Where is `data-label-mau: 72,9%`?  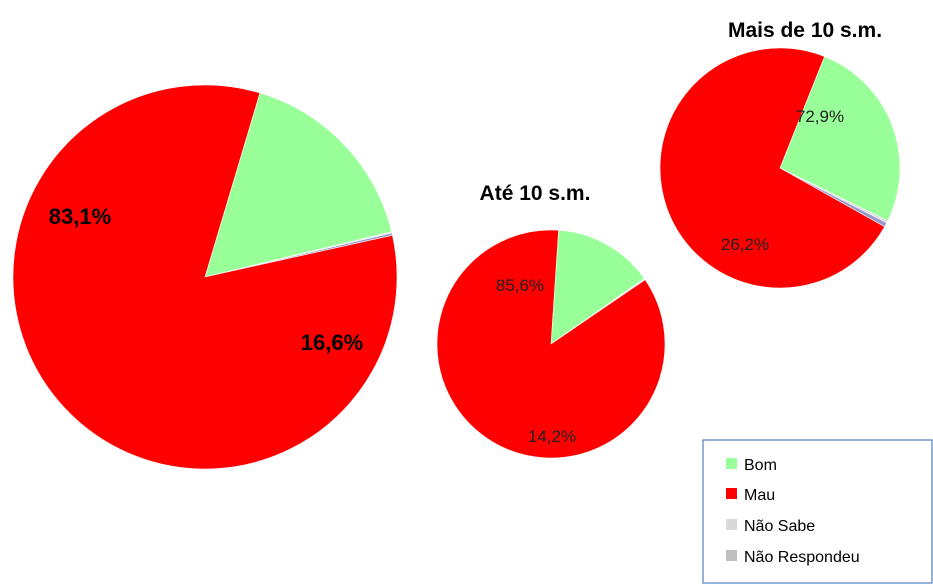
data-label-mau: 72,9% is located at coordinates (820, 116).